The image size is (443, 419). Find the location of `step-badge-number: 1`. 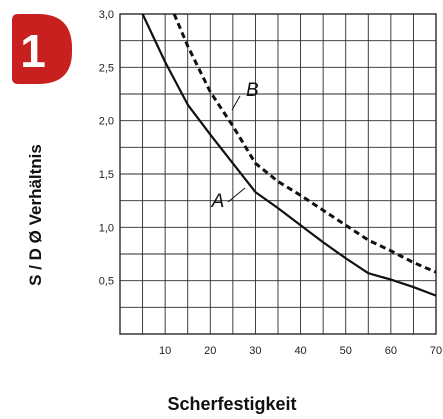

step-badge-number: 1 is located at coordinates (33, 51).